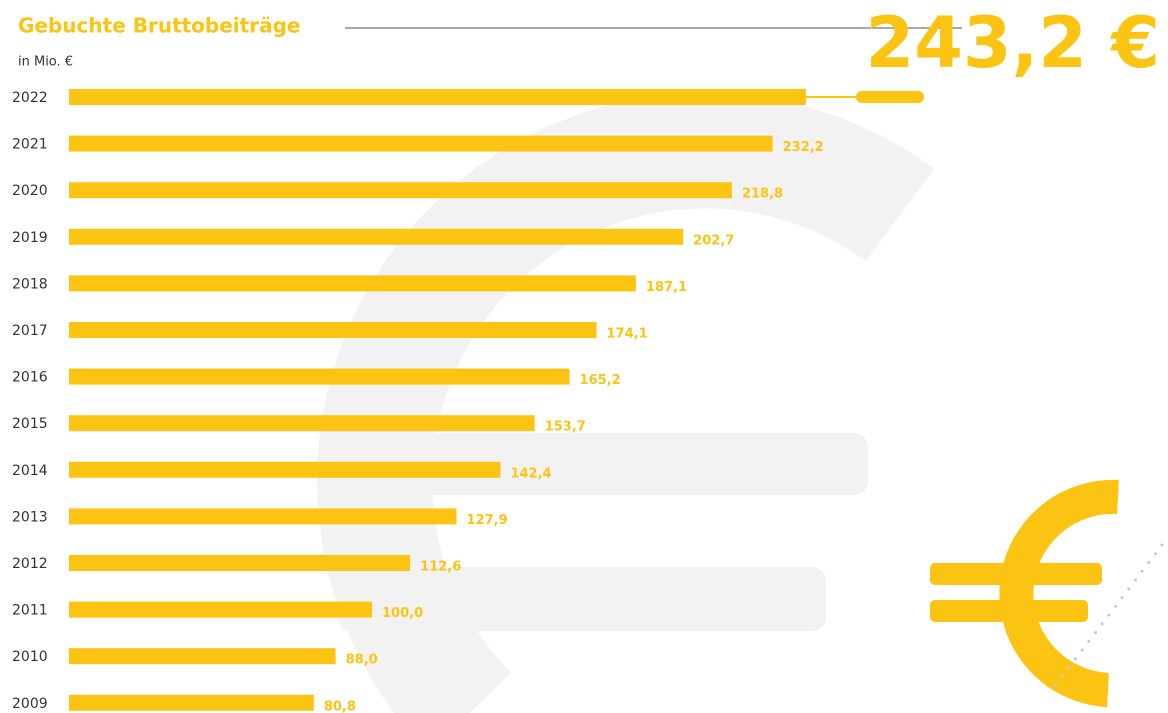 The image size is (1168, 713). What do you see at coordinates (30, 145) in the screenshot?
I see `y-tick-label: 2021` at bounding box center [30, 145].